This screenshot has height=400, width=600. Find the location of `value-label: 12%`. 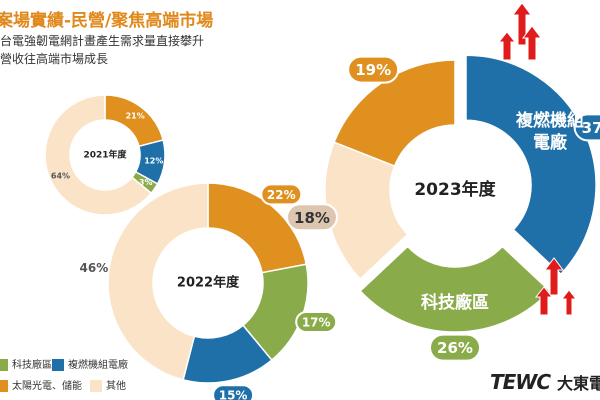

value-label: 12% is located at coordinates (153, 161).